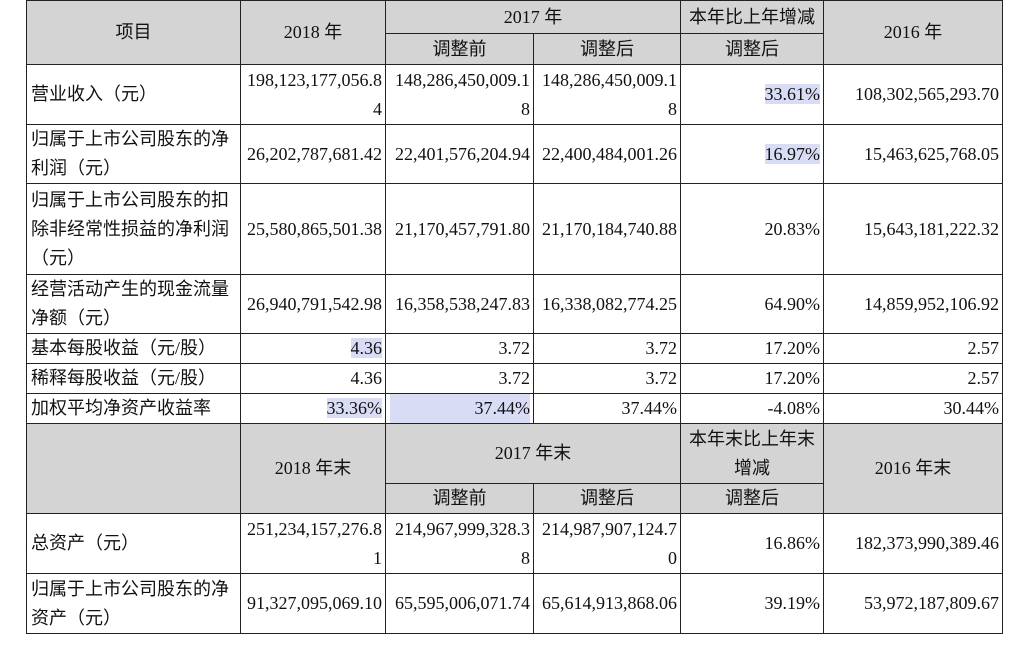  What do you see at coordinates (459, 498) in the screenshot?
I see `header2-2017-before: 调整前` at bounding box center [459, 498].